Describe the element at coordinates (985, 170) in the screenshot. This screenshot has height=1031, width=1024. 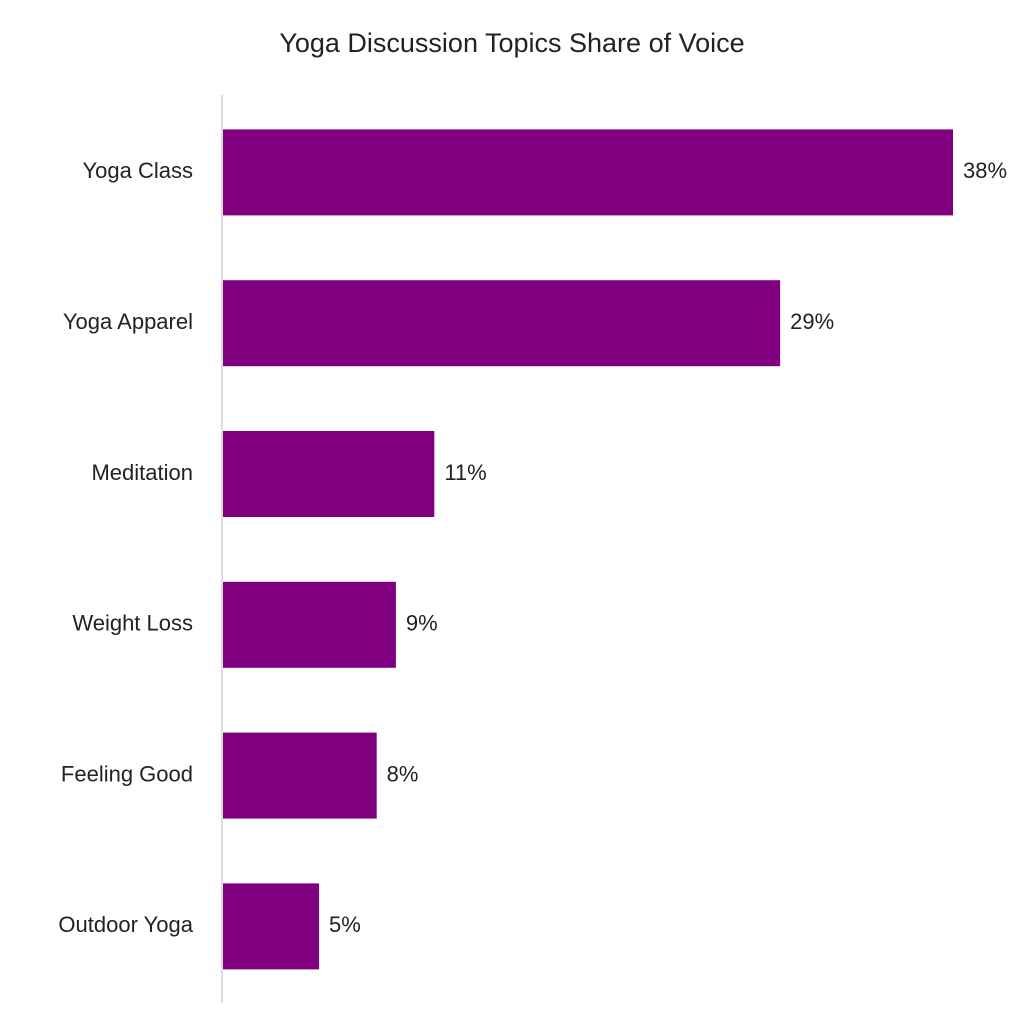
I see `data-label: 38%` at that location.